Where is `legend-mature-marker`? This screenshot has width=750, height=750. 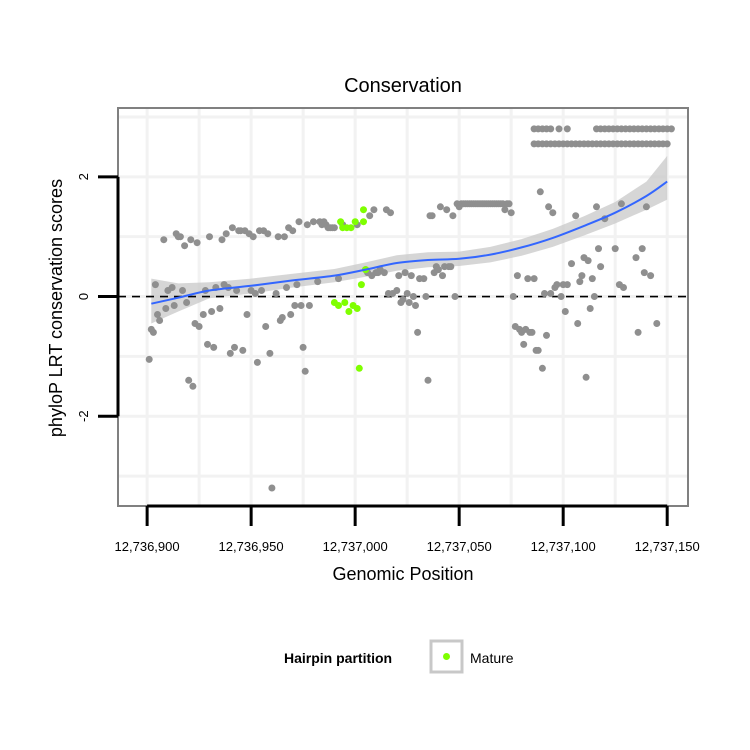 legend-mature-marker is located at coordinates (446, 656).